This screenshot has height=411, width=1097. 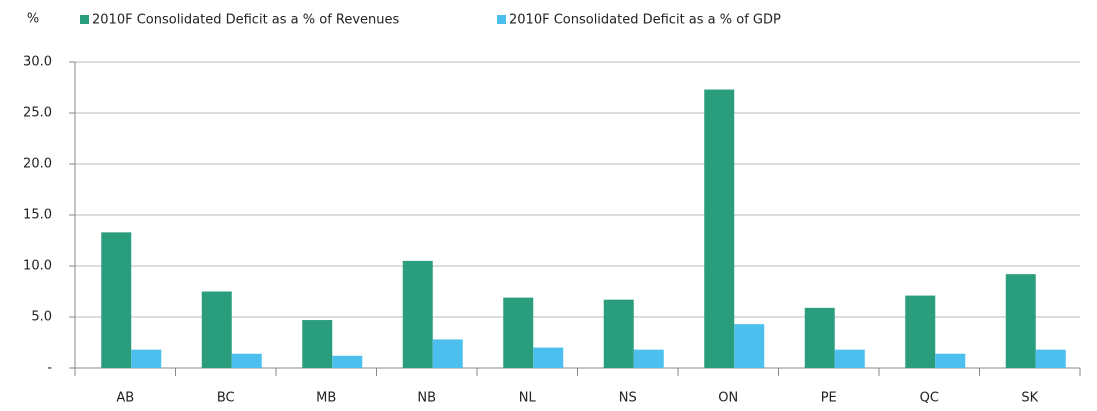 What do you see at coordinates (49, 368) in the screenshot?
I see `y-tick-label: -` at bounding box center [49, 368].